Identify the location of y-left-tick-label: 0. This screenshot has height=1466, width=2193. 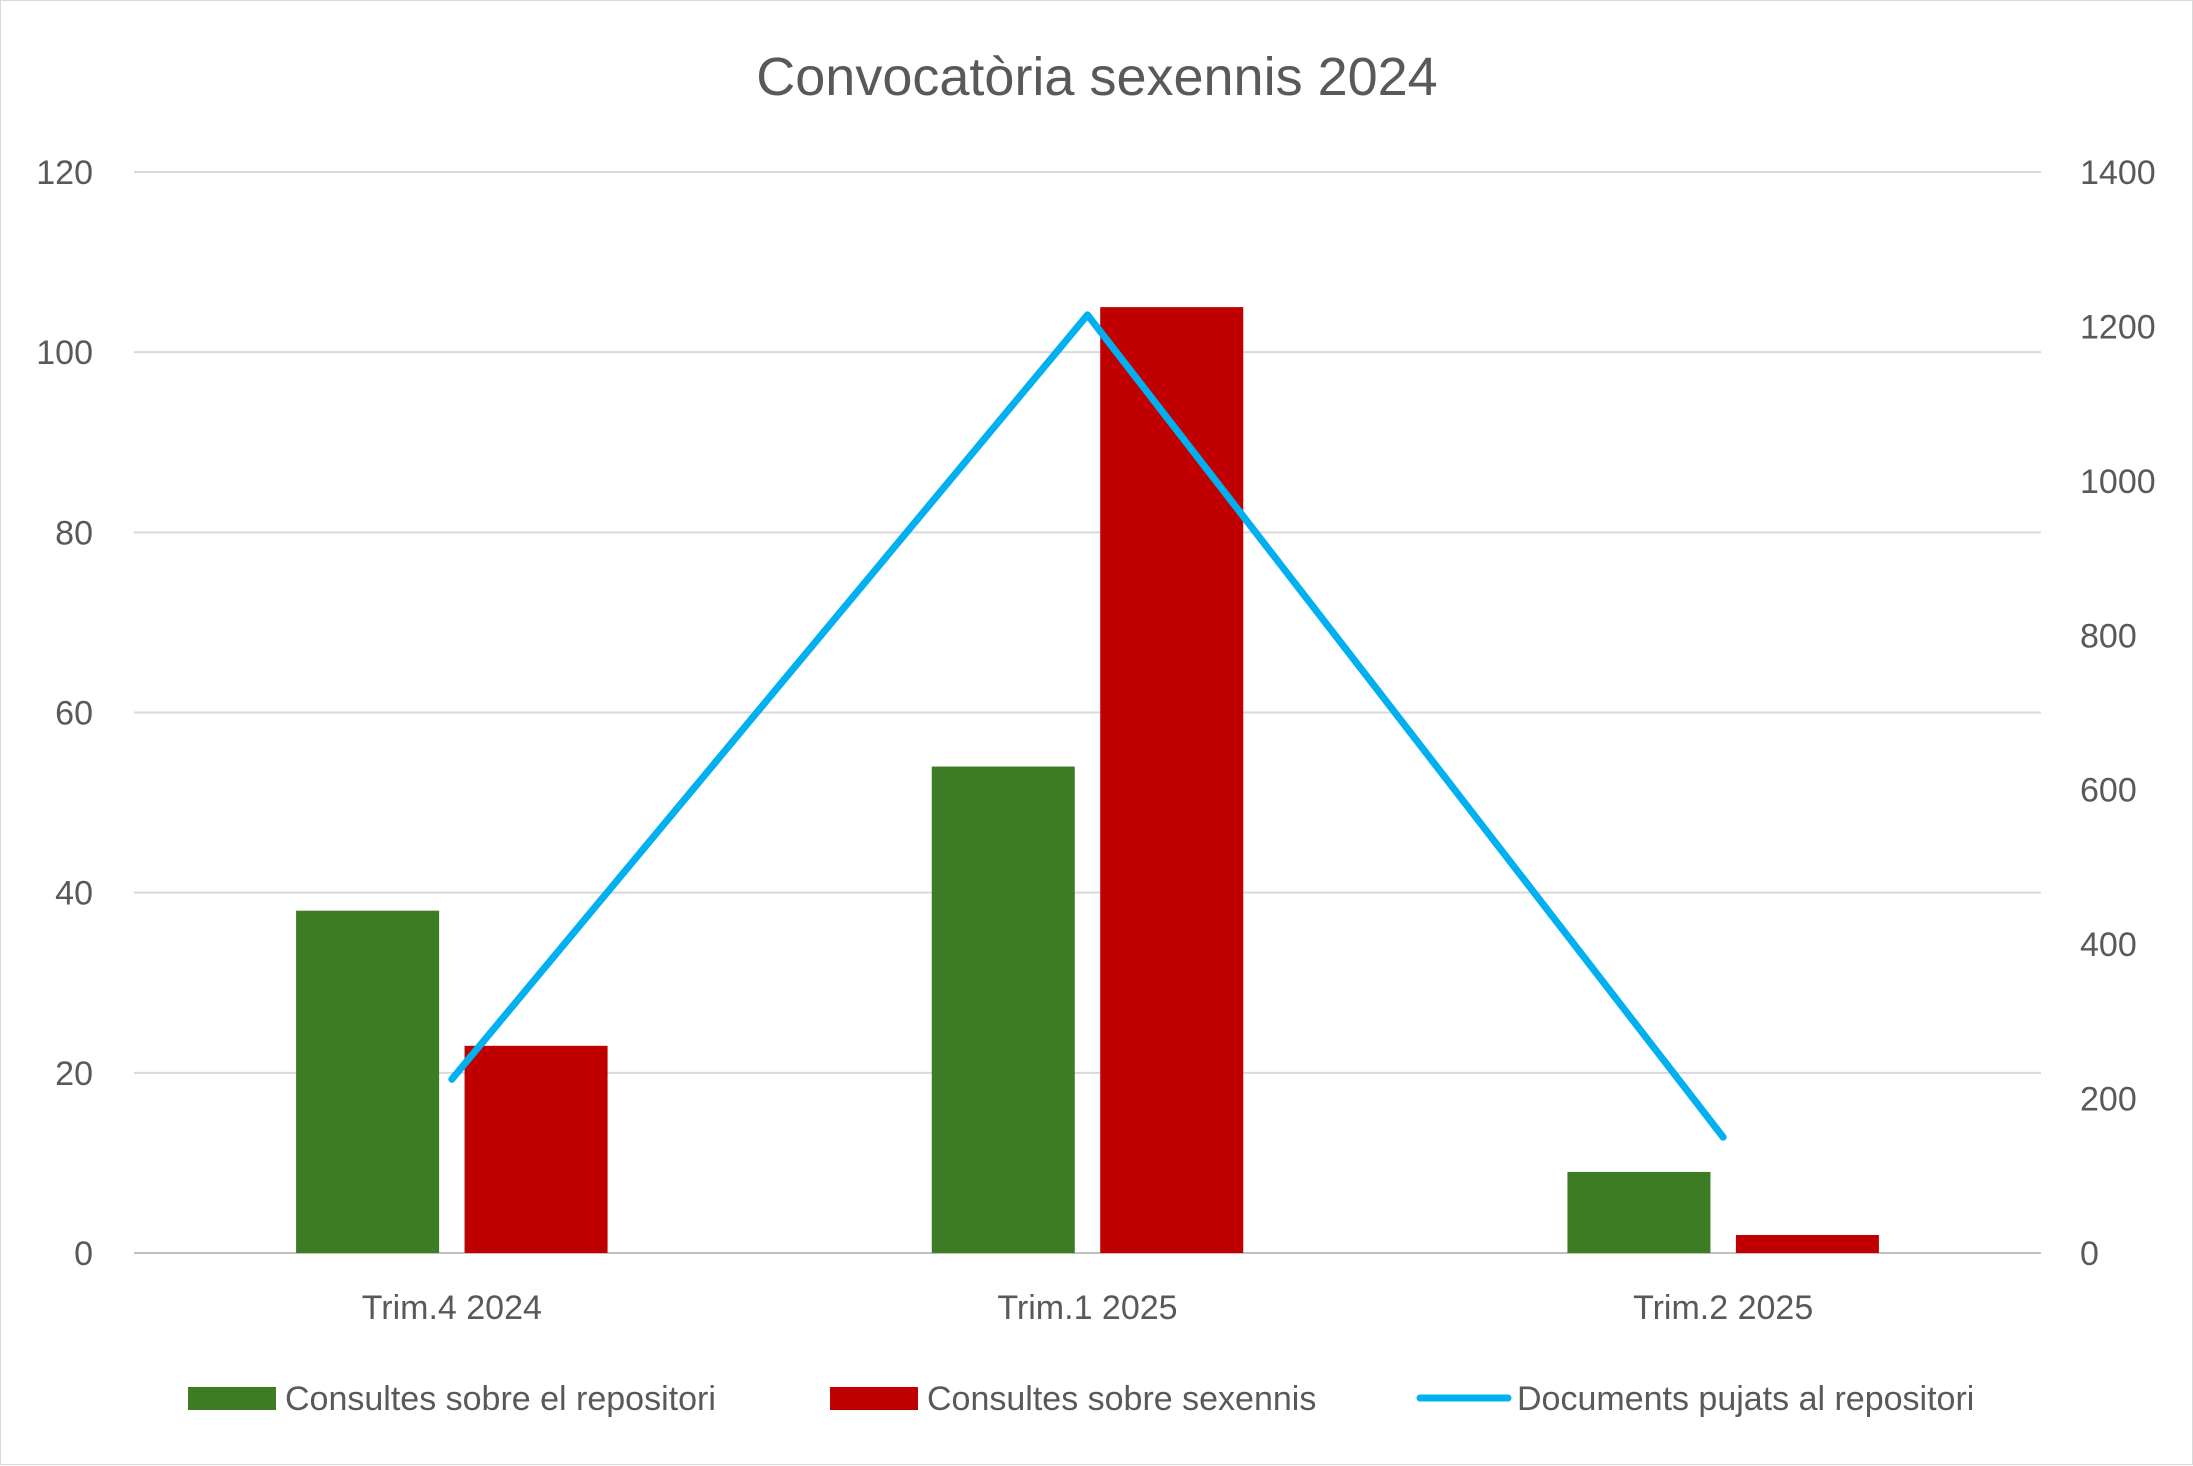
(83, 1254).